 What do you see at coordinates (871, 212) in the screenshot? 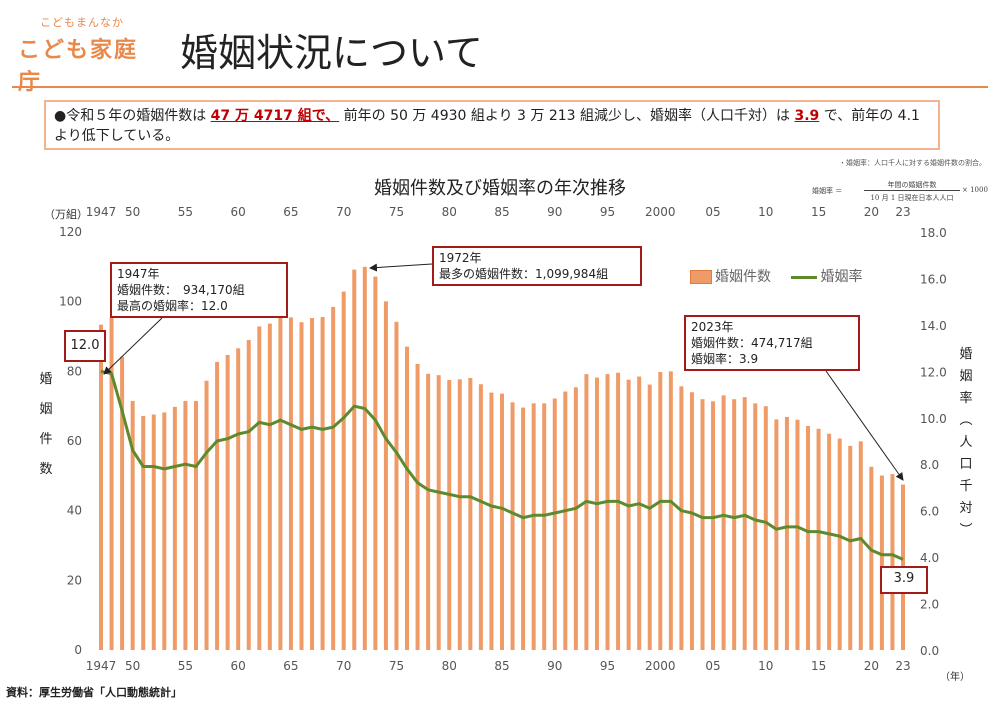
I see `x-tick-label-top: 20` at bounding box center [871, 212].